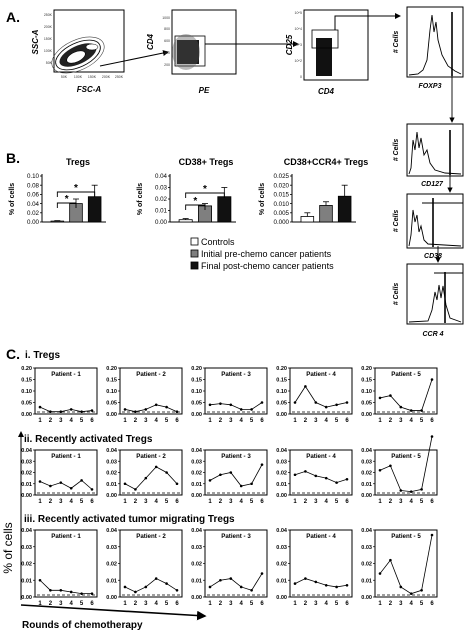 Image resolution: width=474 pixels, height=633 pixels. Describe the element at coordinates (321, 536) in the screenshot. I see `patient-title: Patient - 4` at that location.